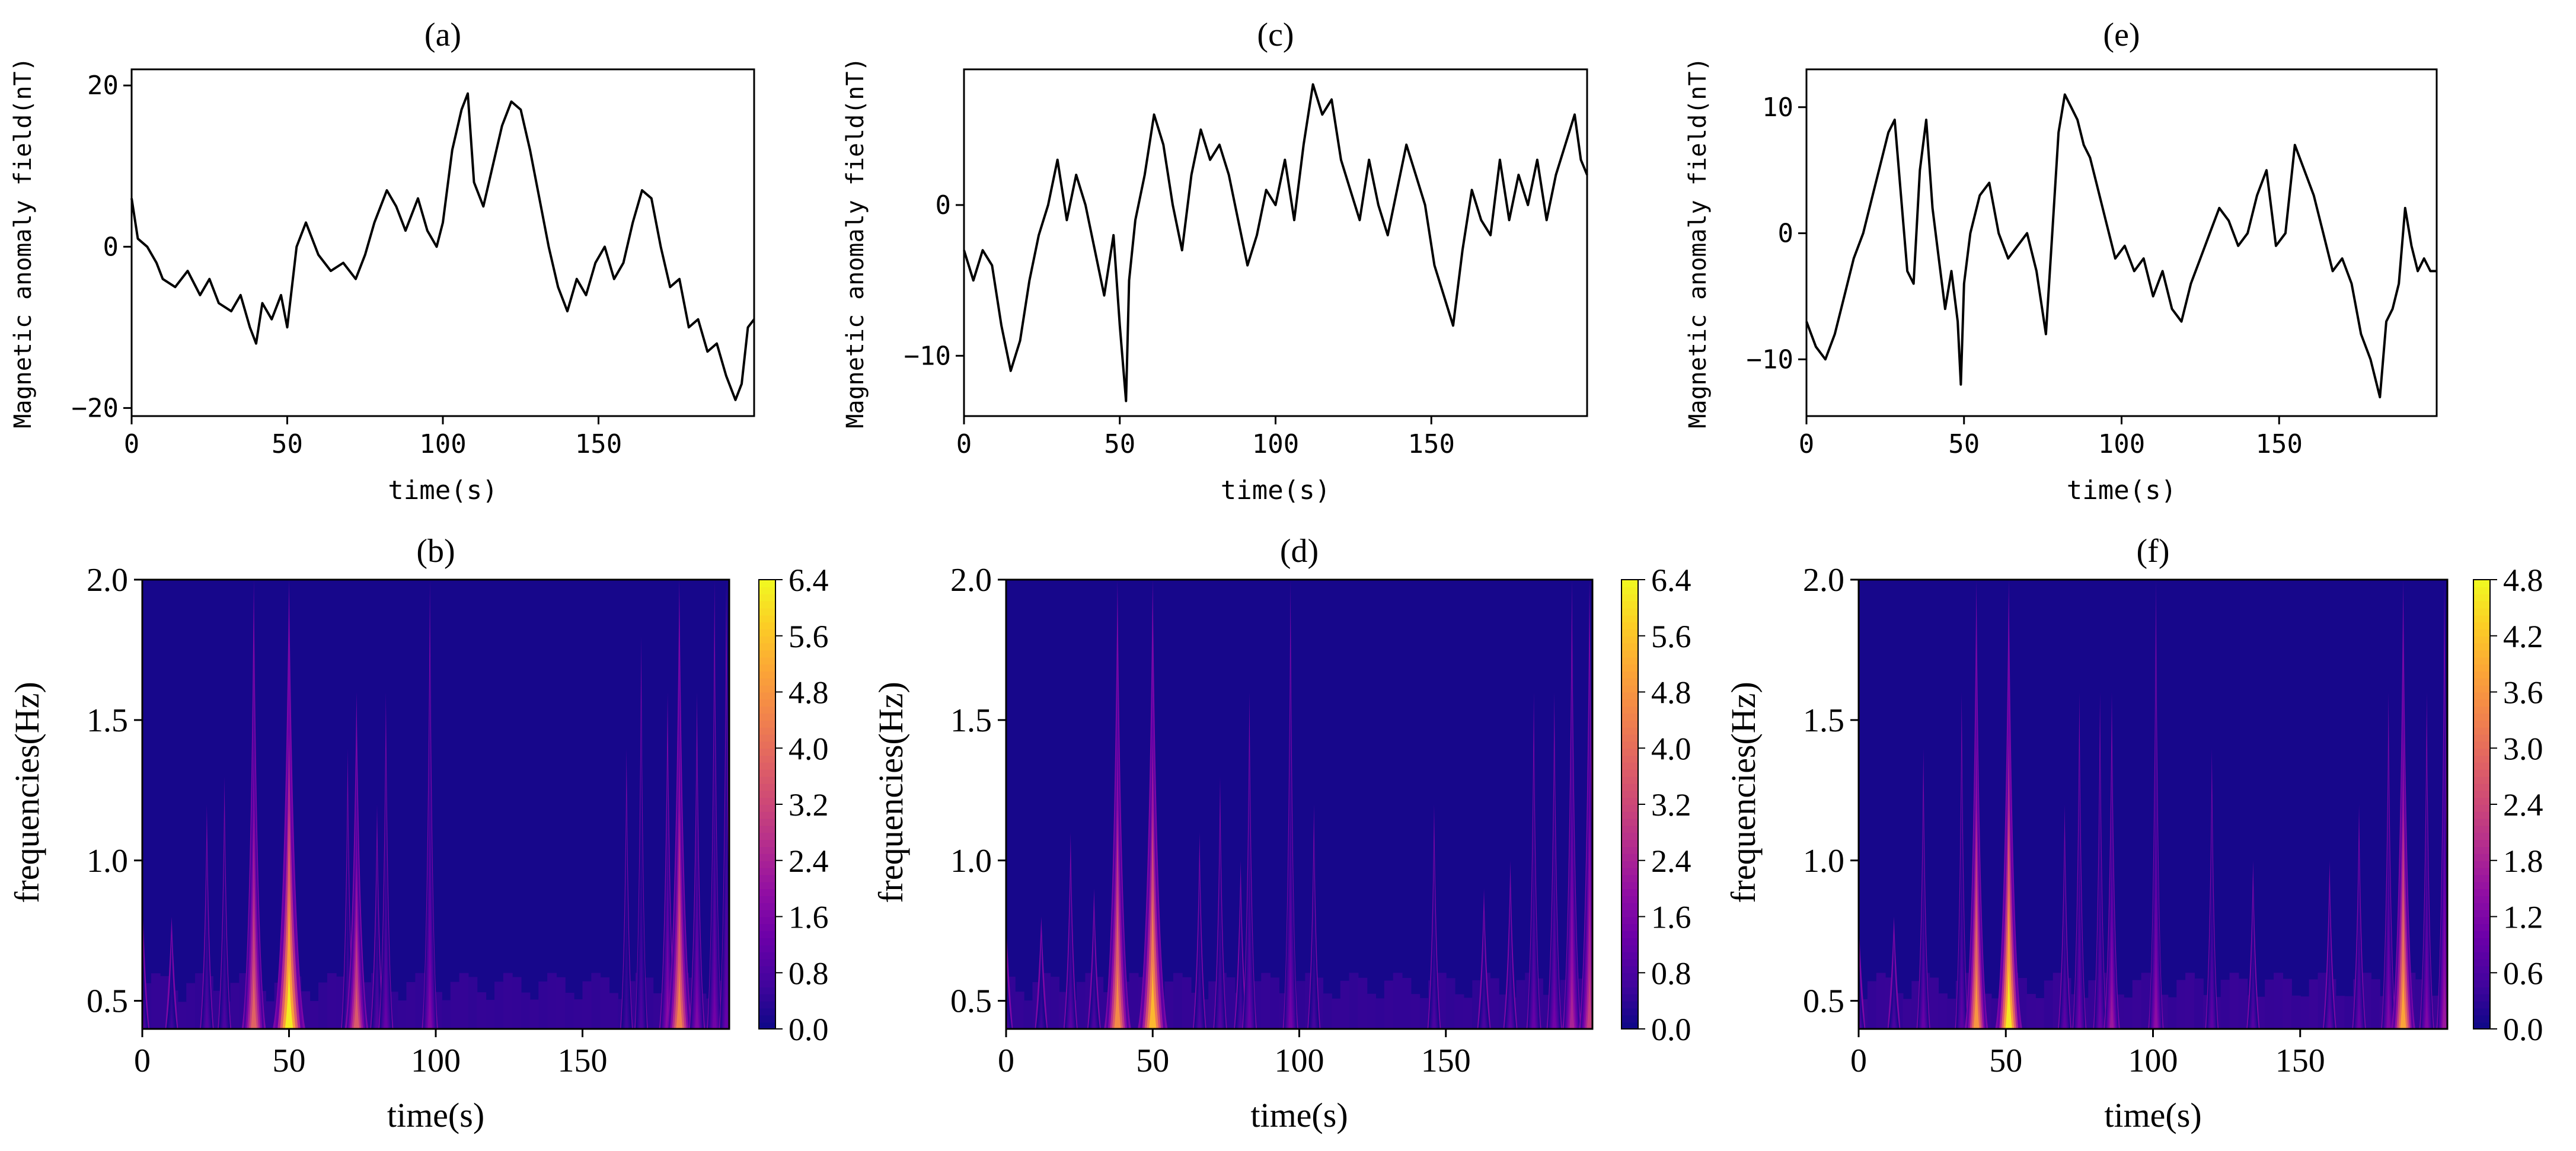 This screenshot has width=2576, height=1151. What do you see at coordinates (2121, 246) in the screenshot?
I see `series-line` at bounding box center [2121, 246].